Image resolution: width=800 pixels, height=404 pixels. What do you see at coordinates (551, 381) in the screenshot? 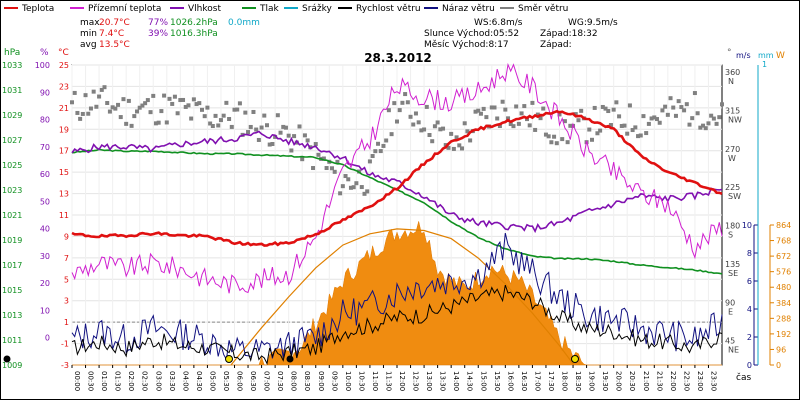
I see `x-tick-label: 17:30` at bounding box center [551, 381].